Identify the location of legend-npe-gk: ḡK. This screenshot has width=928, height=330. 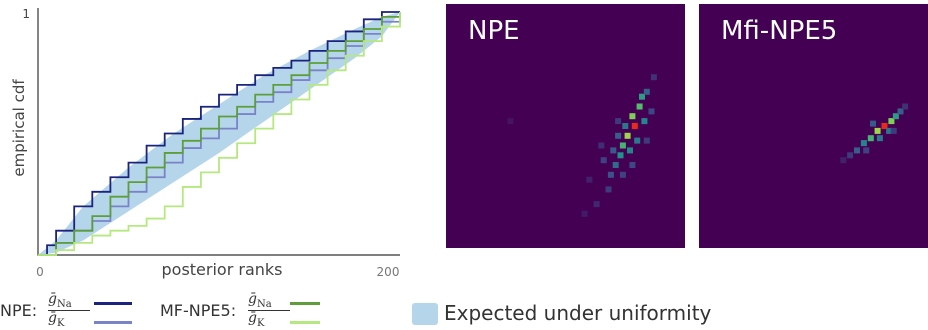
(56, 319).